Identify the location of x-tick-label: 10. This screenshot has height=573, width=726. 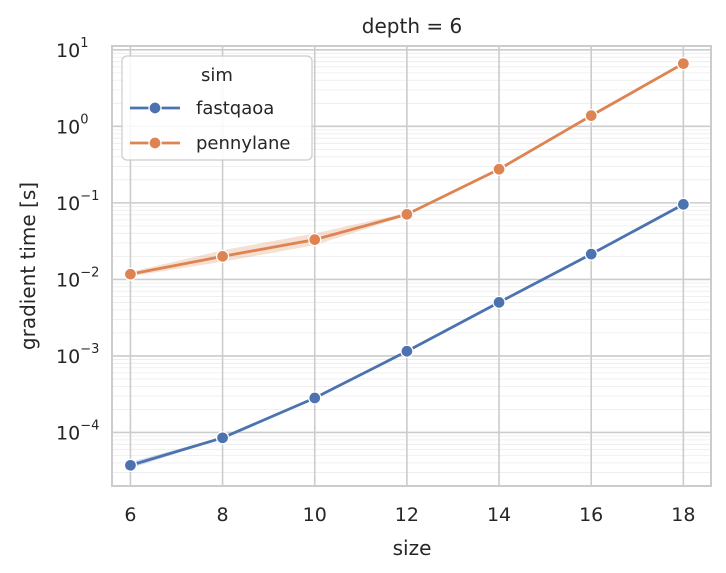
(315, 515).